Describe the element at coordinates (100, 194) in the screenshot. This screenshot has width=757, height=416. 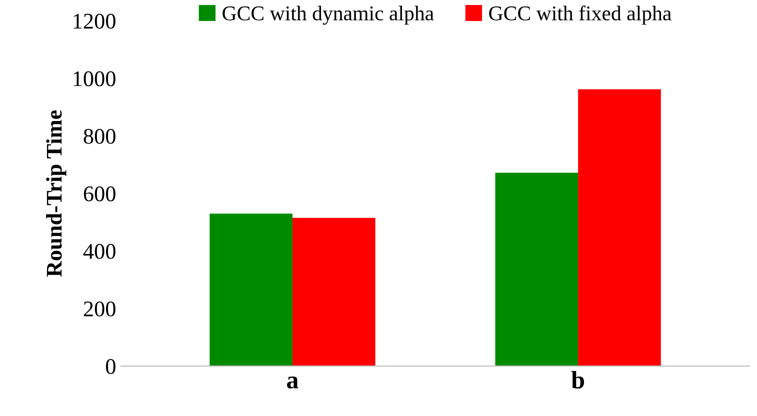
I see `y-tick-label: 600` at that location.